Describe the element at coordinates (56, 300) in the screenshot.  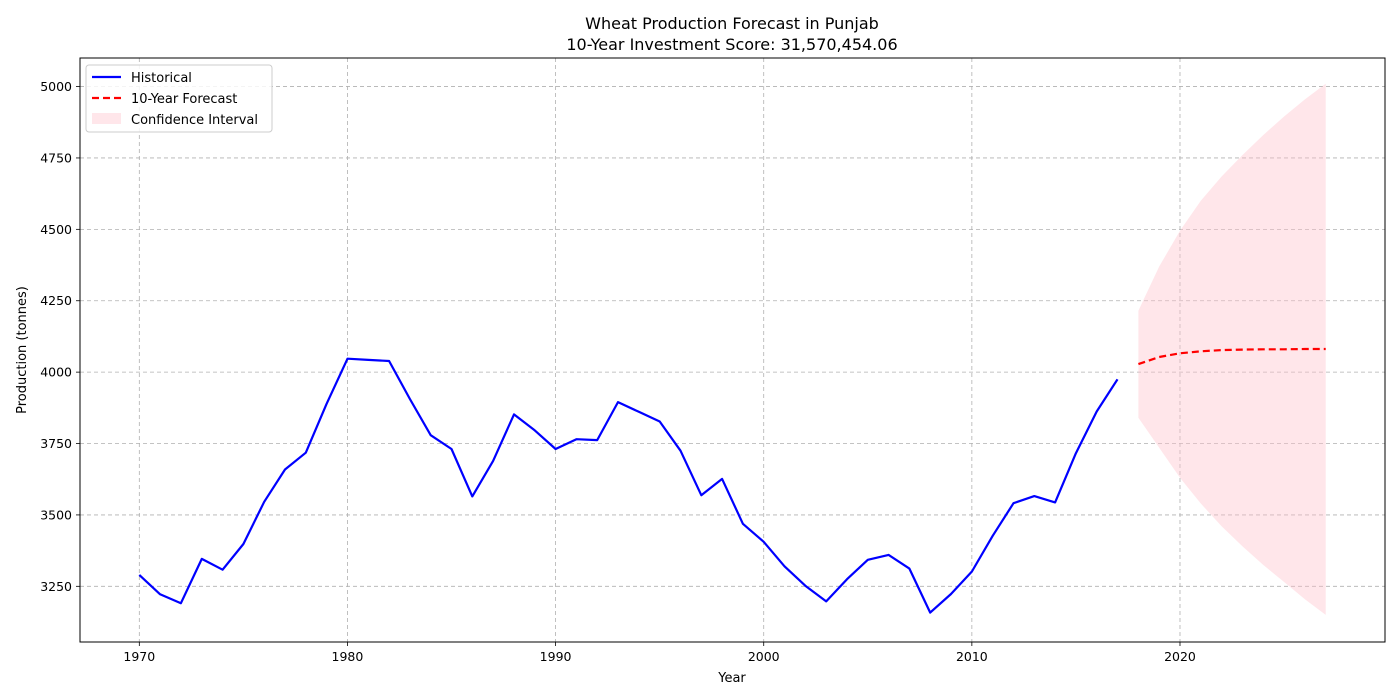
I see `y-tick-label: 4250` at that location.